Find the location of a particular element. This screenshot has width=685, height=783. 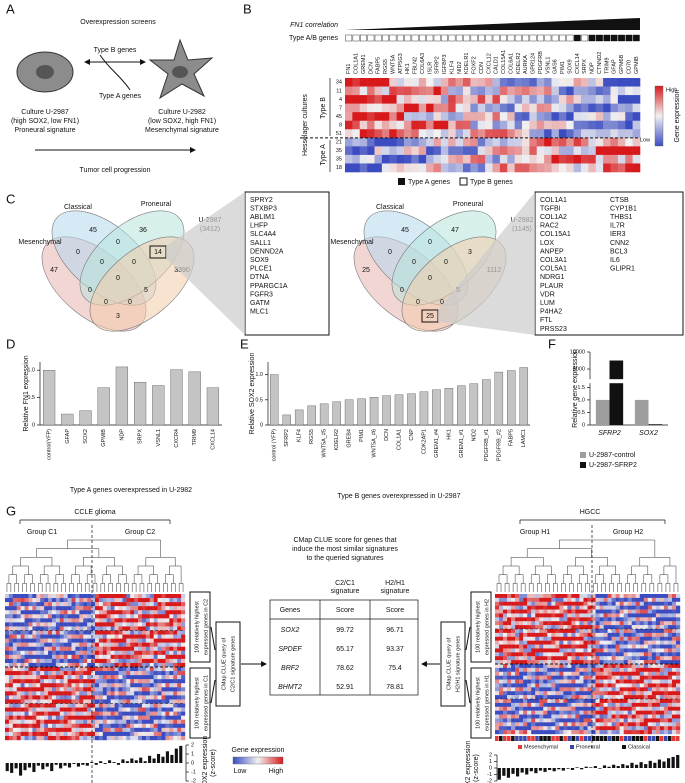

y-tick-label: 1.0 is located at coordinates (31, 371).